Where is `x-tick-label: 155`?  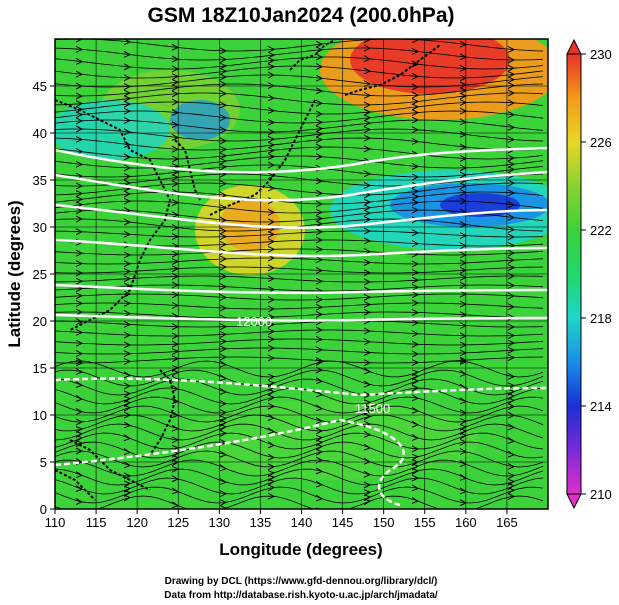 x-tick-label: 155 is located at coordinates (425, 522).